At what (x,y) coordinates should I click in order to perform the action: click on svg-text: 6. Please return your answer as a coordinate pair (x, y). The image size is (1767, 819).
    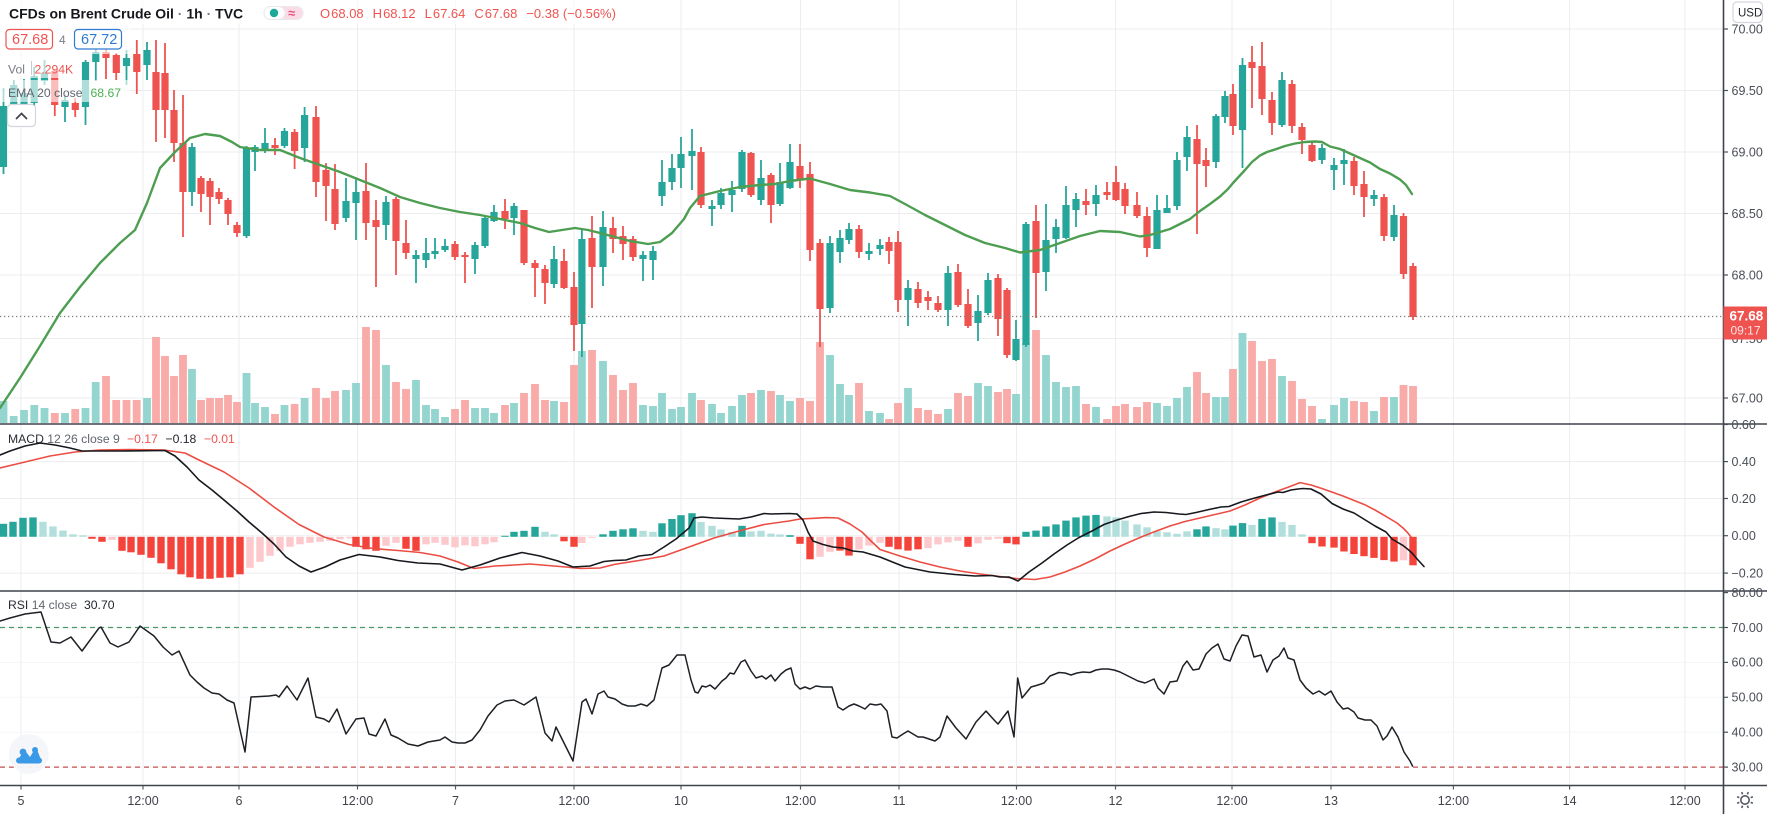
    Looking at the image, I should click on (239, 801).